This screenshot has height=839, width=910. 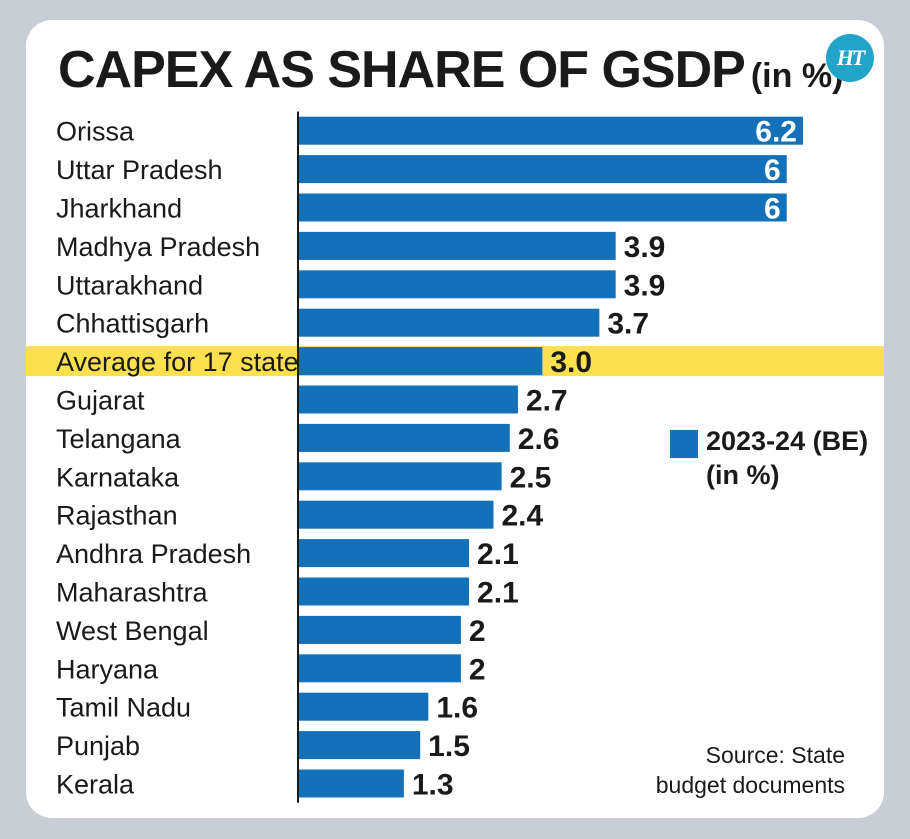 What do you see at coordinates (118, 477) in the screenshot?
I see `category-label: Karnataka` at bounding box center [118, 477].